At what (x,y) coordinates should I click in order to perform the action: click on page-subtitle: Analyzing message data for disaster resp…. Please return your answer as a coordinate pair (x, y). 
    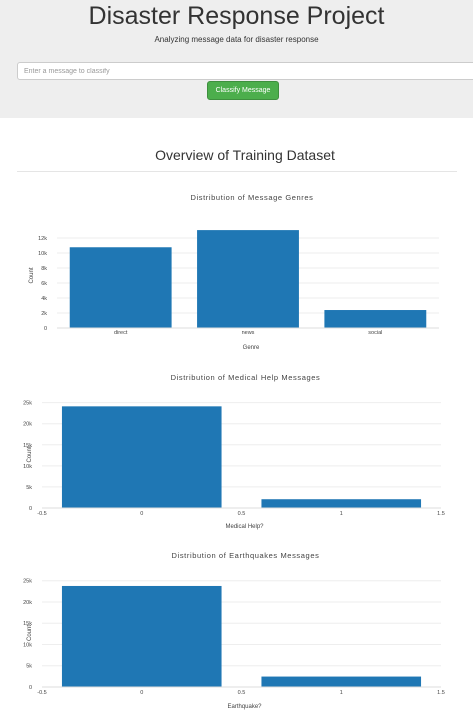
    Looking at the image, I should click on (236, 39).